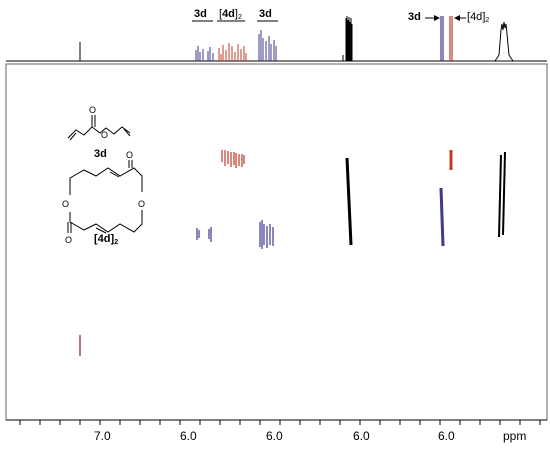 This screenshot has width=550, height=463. What do you see at coordinates (502, 194) in the screenshot?
I see `cross-peak-black-b` at bounding box center [502, 194].